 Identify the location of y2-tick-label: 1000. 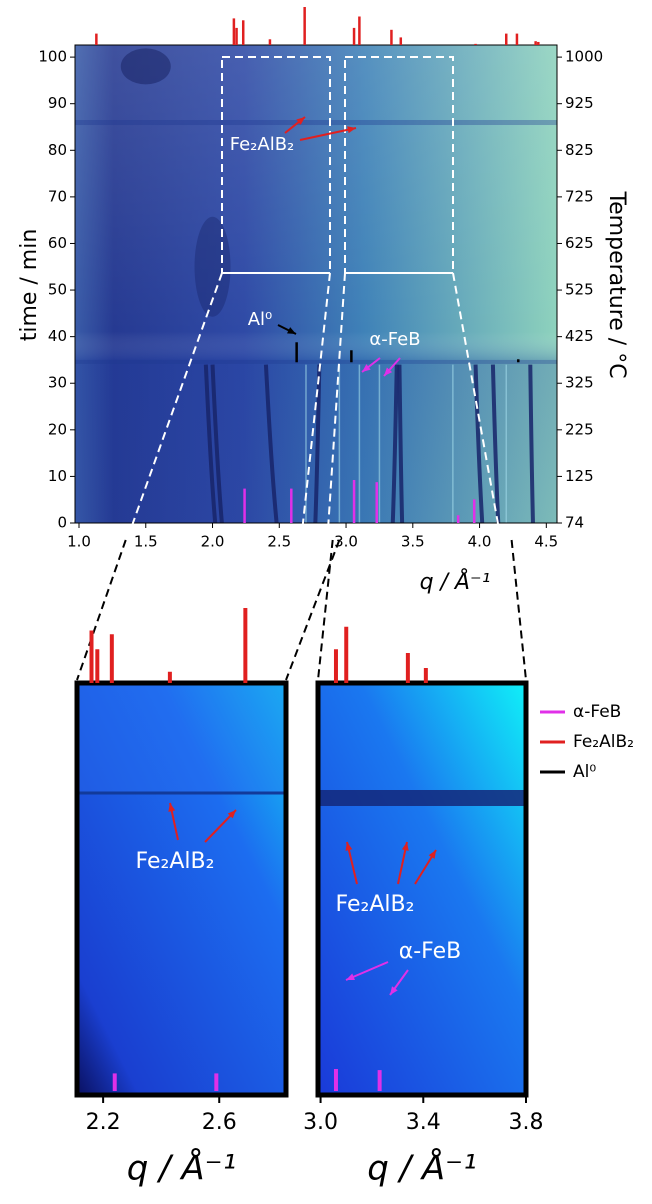
(584, 57).